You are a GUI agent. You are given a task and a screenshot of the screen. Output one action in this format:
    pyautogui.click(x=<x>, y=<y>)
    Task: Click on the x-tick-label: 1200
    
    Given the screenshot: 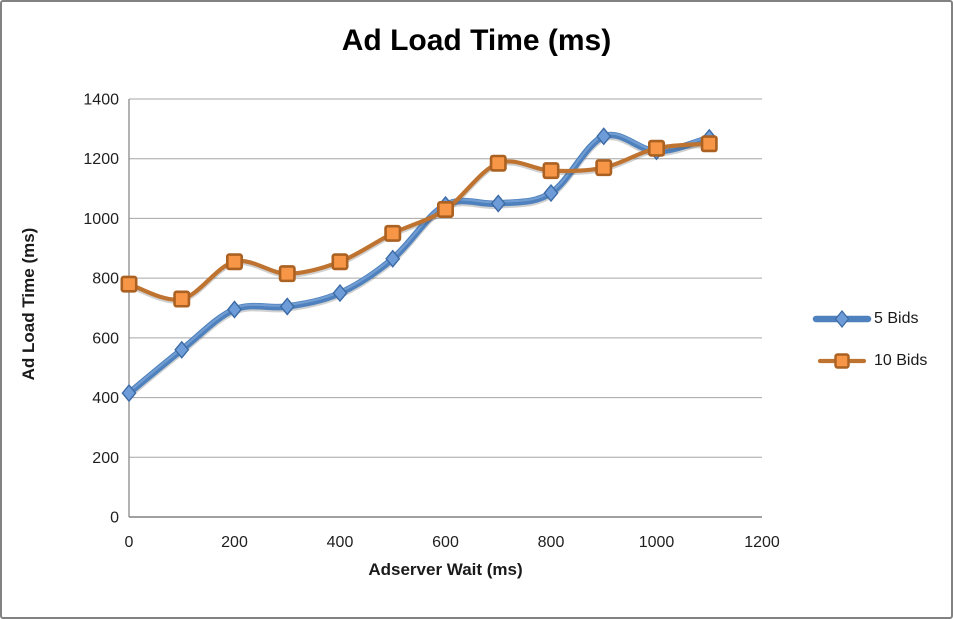 What is the action you would take?
    pyautogui.click(x=762, y=542)
    